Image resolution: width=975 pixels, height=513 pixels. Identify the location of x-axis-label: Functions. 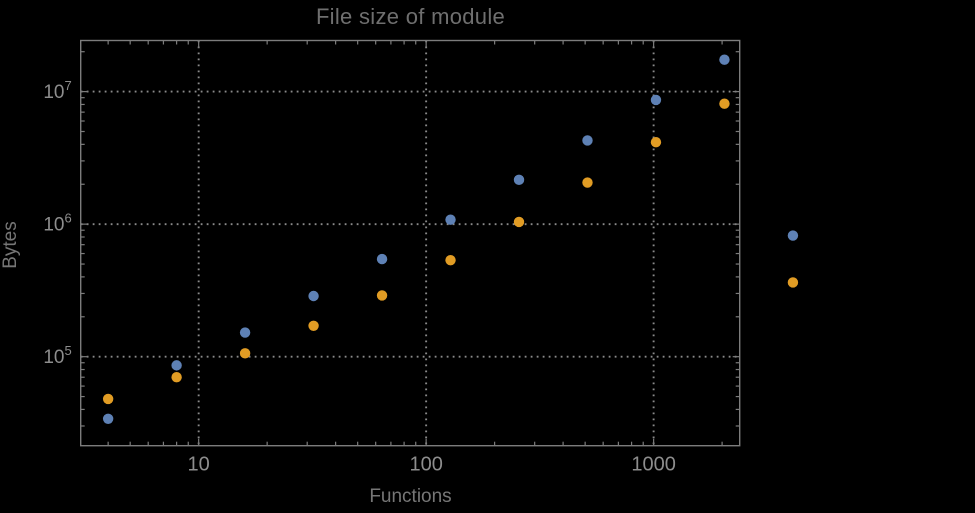
(410, 496).